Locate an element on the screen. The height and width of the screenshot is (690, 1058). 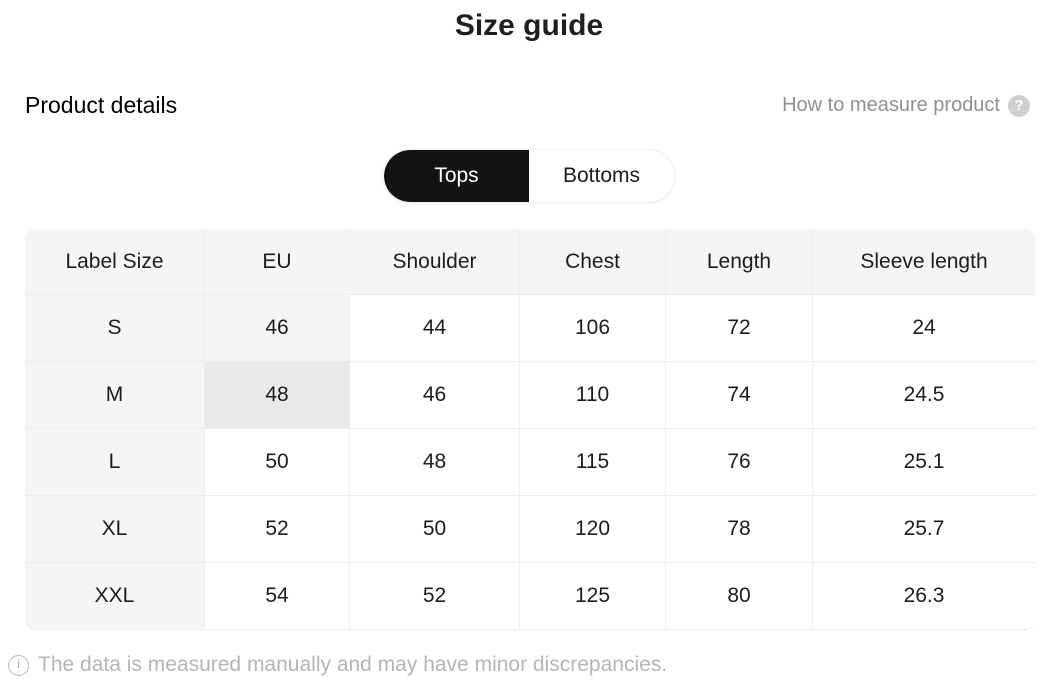
section-title: Product details is located at coordinates (101, 105).